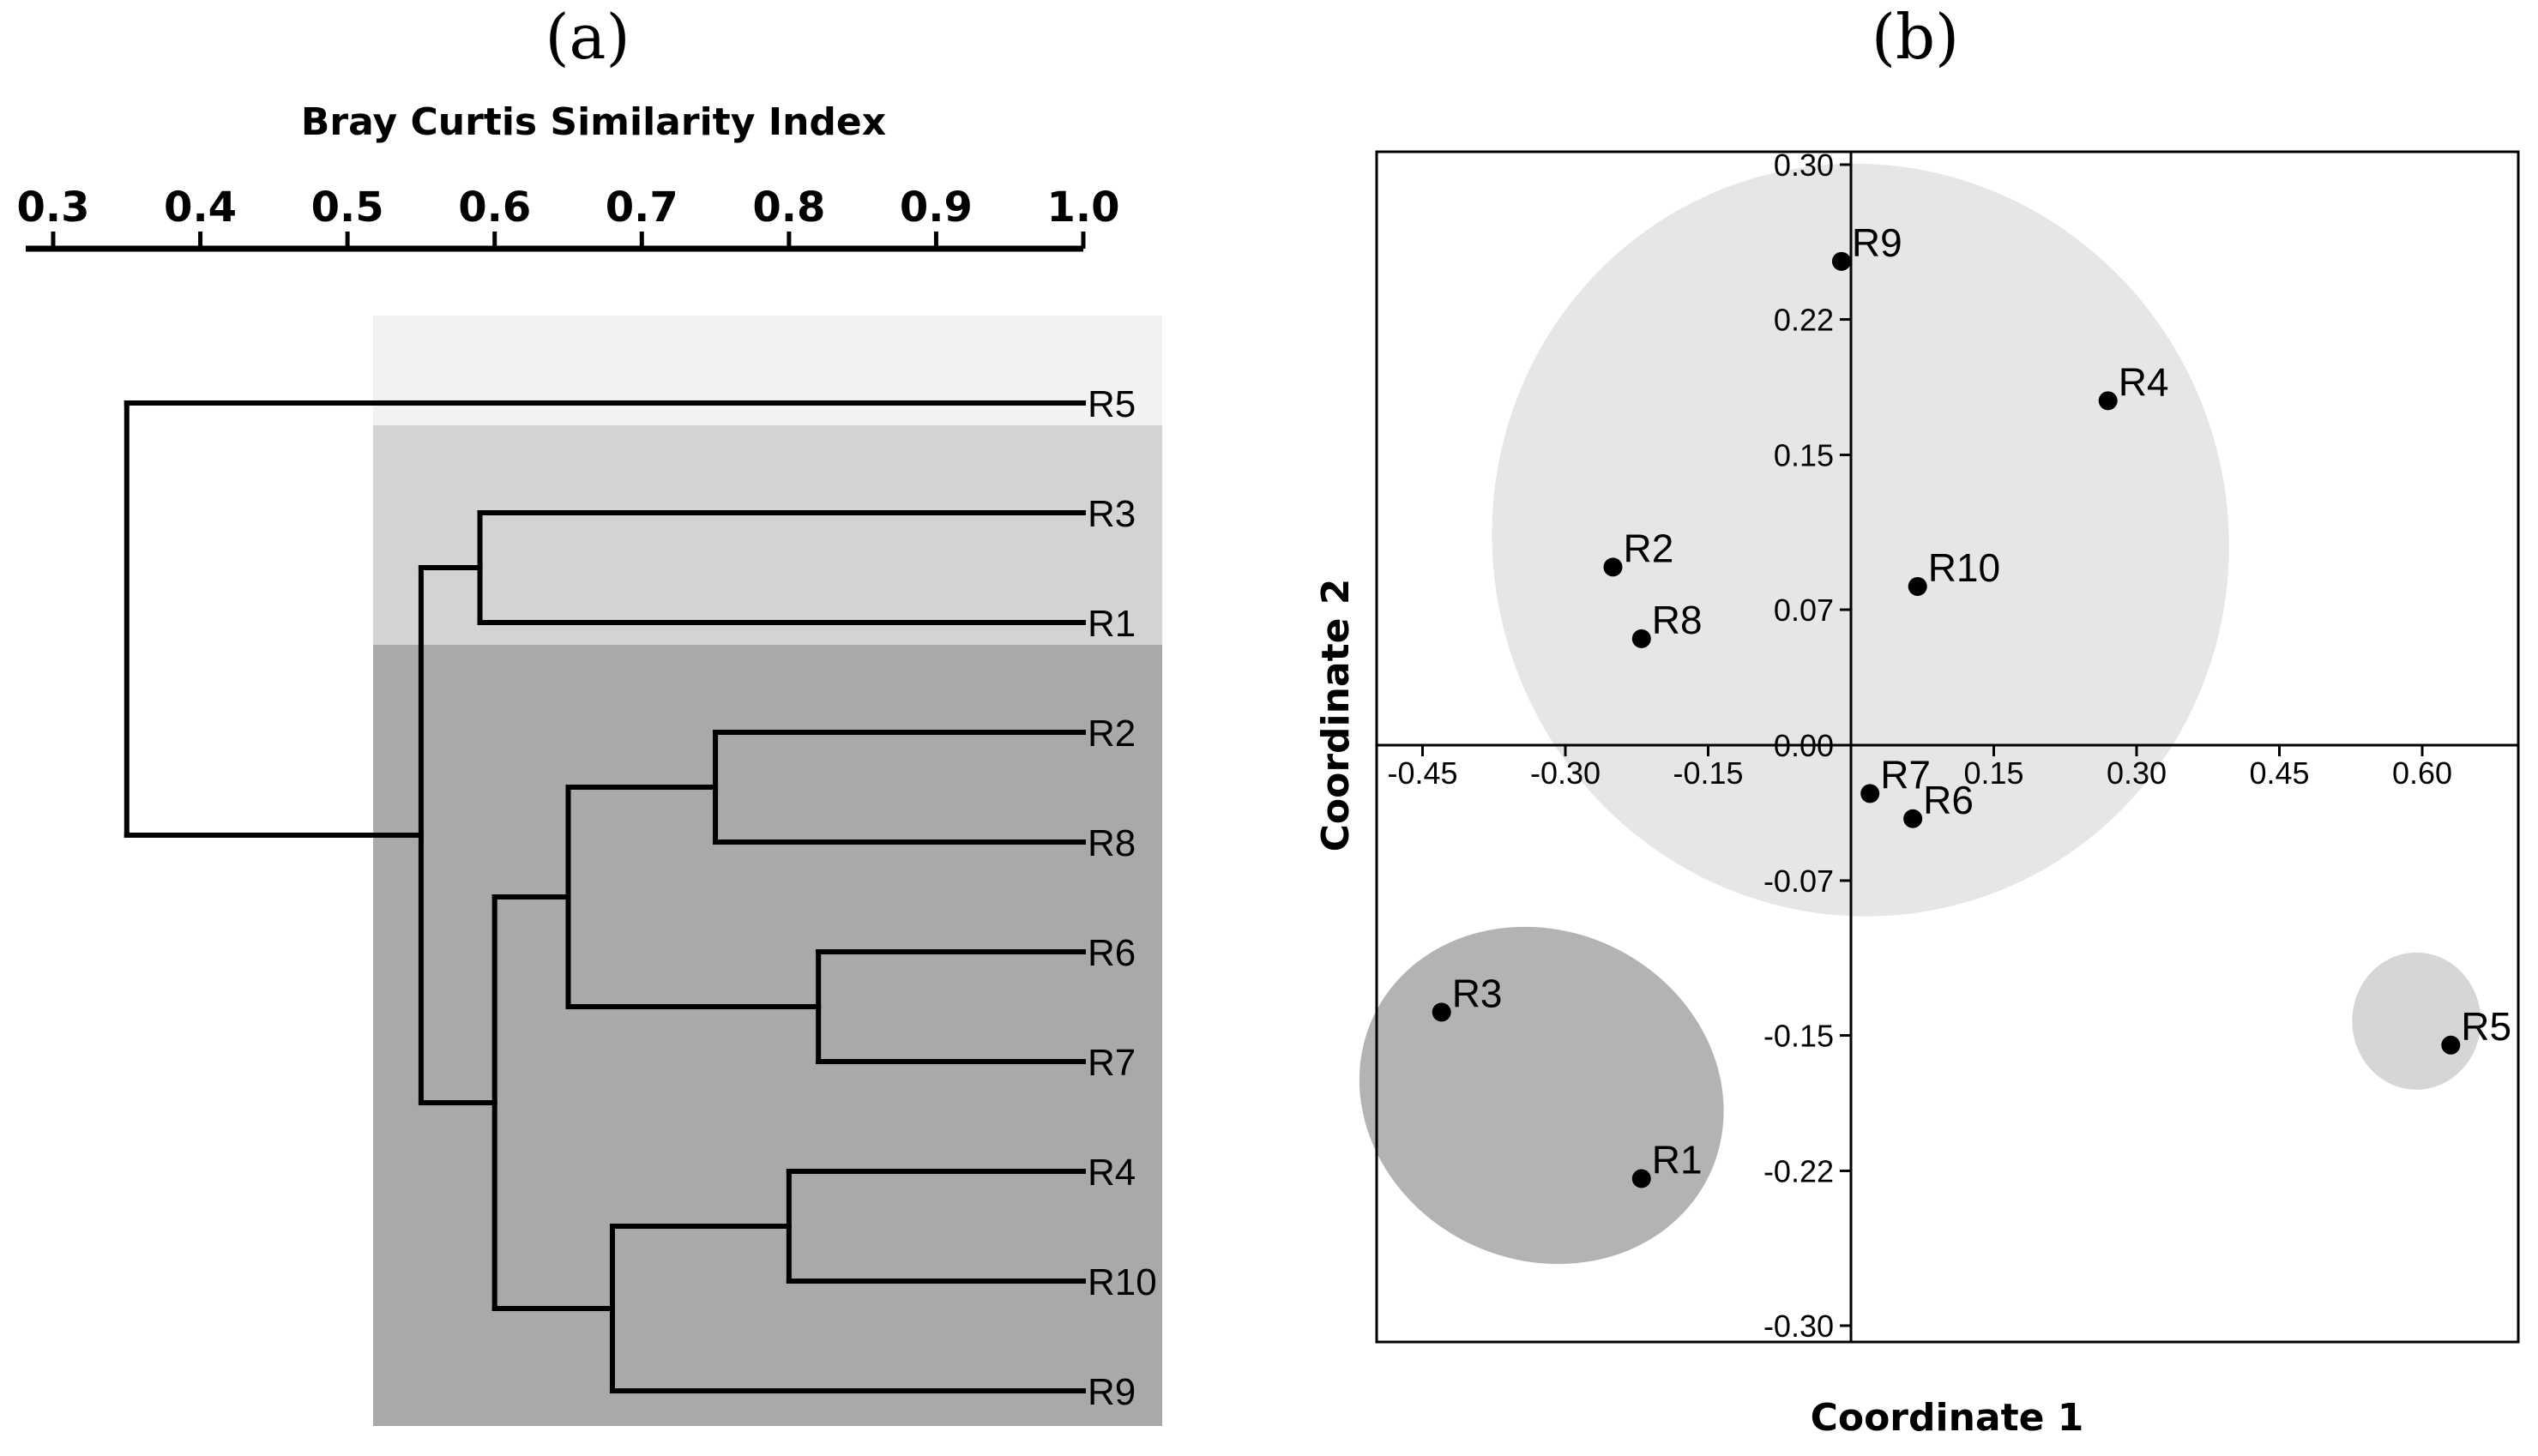  Describe the element at coordinates (2422, 773) in the screenshot. I see `scatter-x-tick-label: 0.60` at that location.